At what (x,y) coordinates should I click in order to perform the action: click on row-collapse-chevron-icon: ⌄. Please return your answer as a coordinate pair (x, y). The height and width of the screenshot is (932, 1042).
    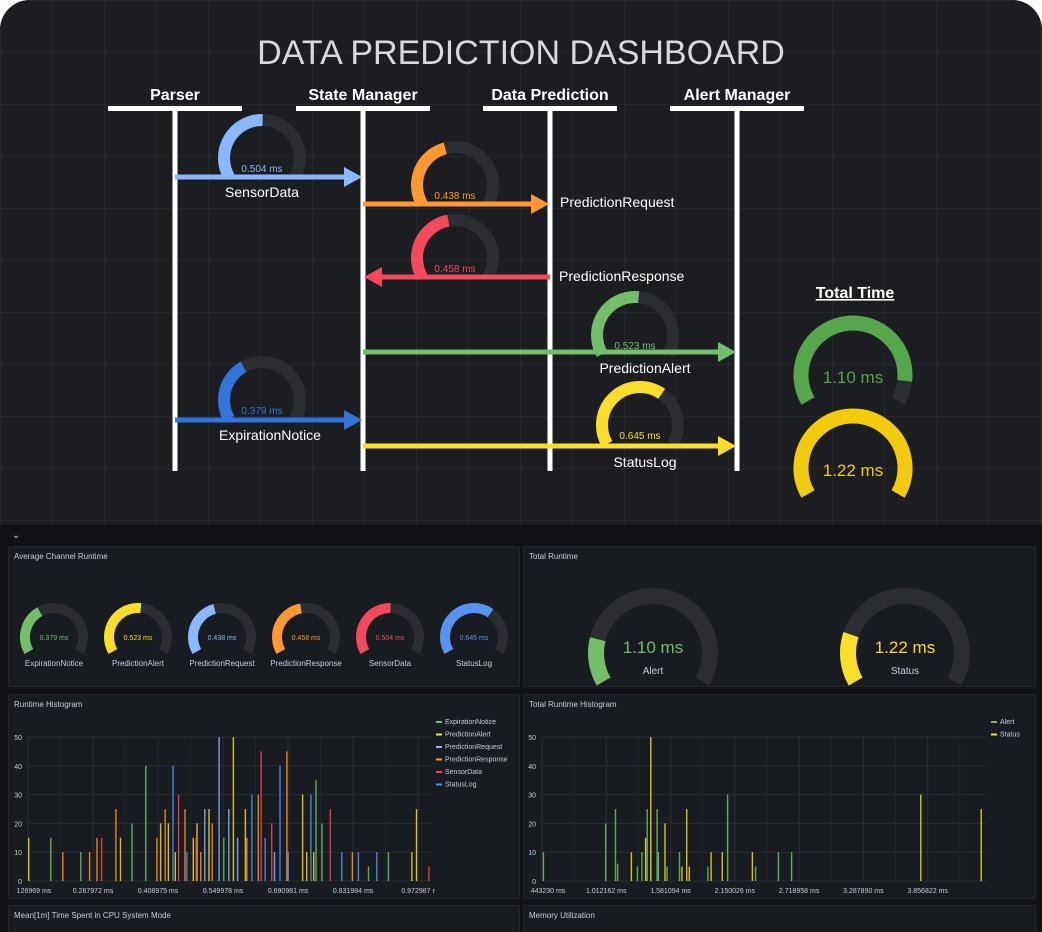
    Looking at the image, I should click on (16, 535).